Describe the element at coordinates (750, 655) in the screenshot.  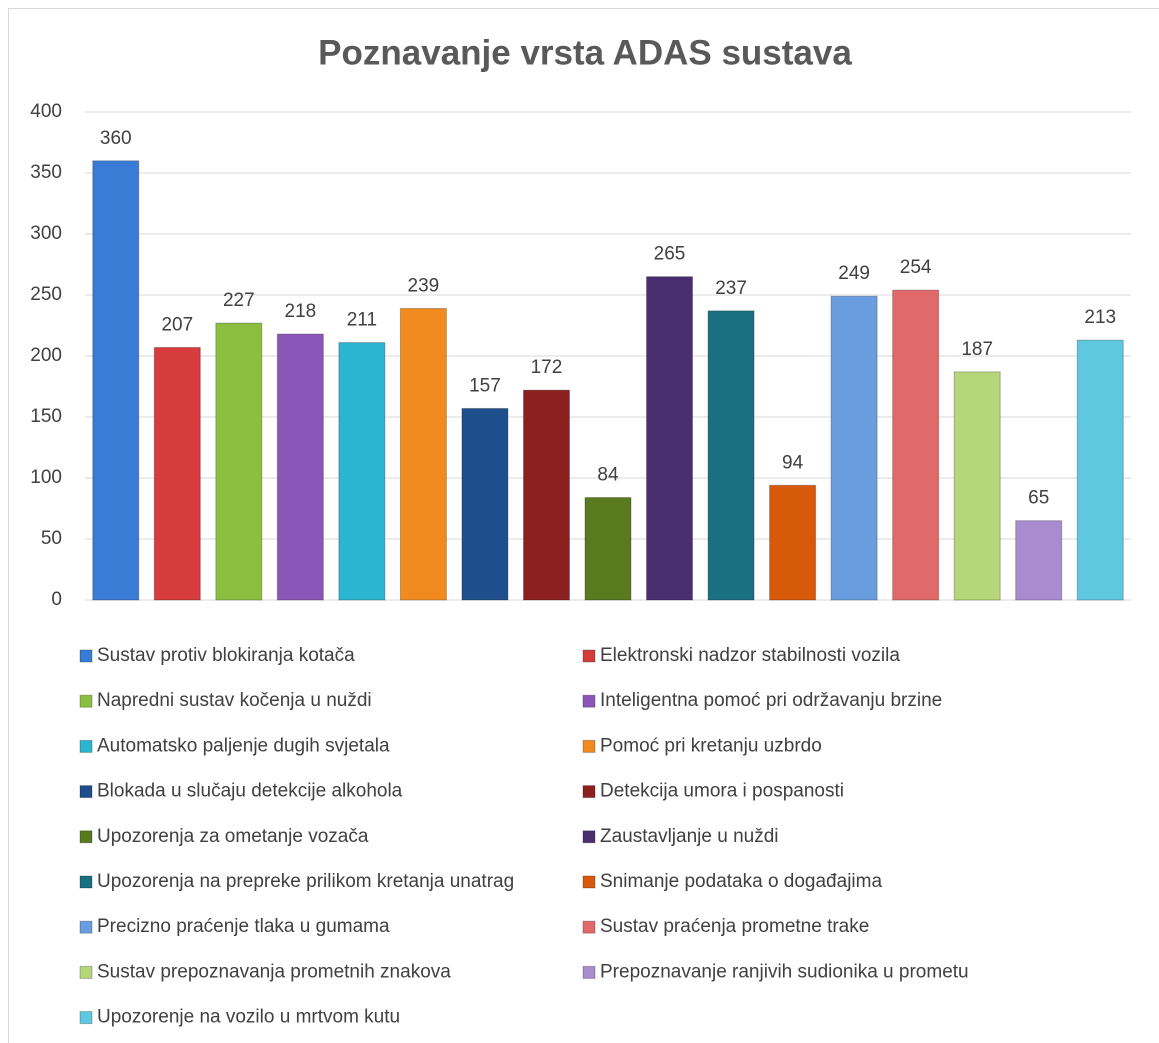
I see `legend-label: Elektronski nadzor stabilnosti vozila` at that location.